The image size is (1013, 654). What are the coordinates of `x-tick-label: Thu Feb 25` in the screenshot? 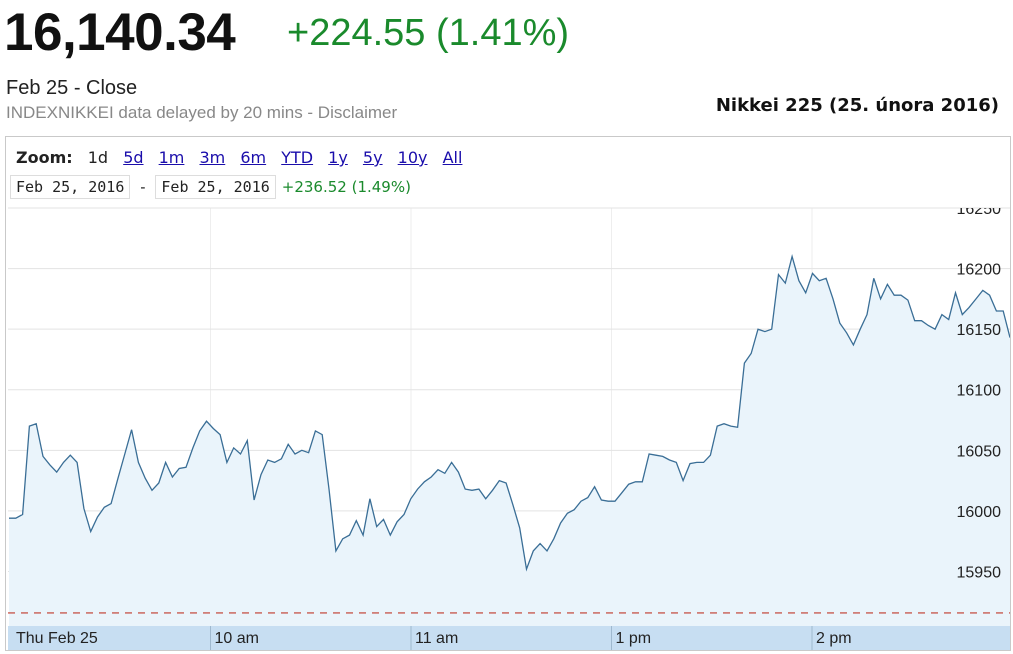 It's located at (57, 638).